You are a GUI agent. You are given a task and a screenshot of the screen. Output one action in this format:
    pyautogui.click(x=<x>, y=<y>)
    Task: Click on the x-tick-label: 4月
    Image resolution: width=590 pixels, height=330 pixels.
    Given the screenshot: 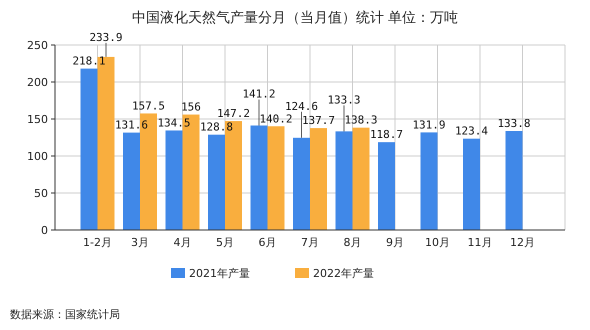 What is the action you would take?
    pyautogui.click(x=183, y=242)
    